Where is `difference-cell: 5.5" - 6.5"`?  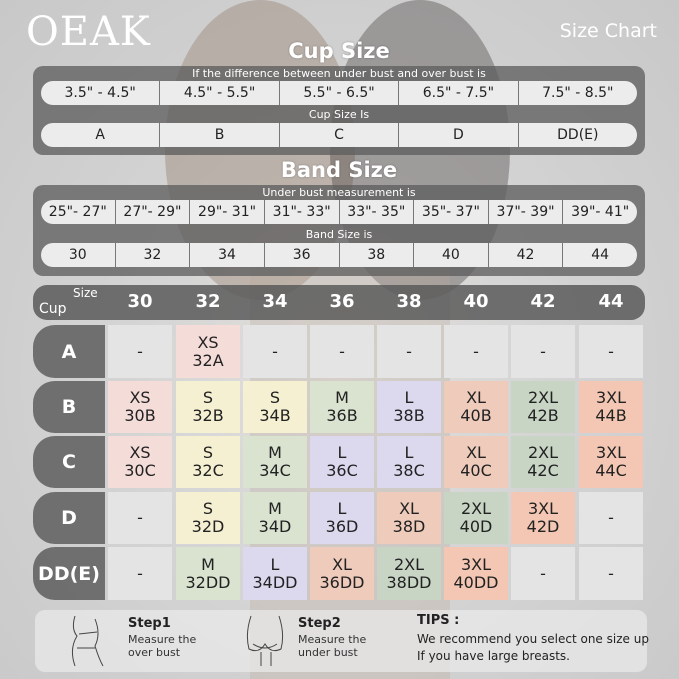
difference-cell: 5.5" - 6.5" is located at coordinates (338, 93).